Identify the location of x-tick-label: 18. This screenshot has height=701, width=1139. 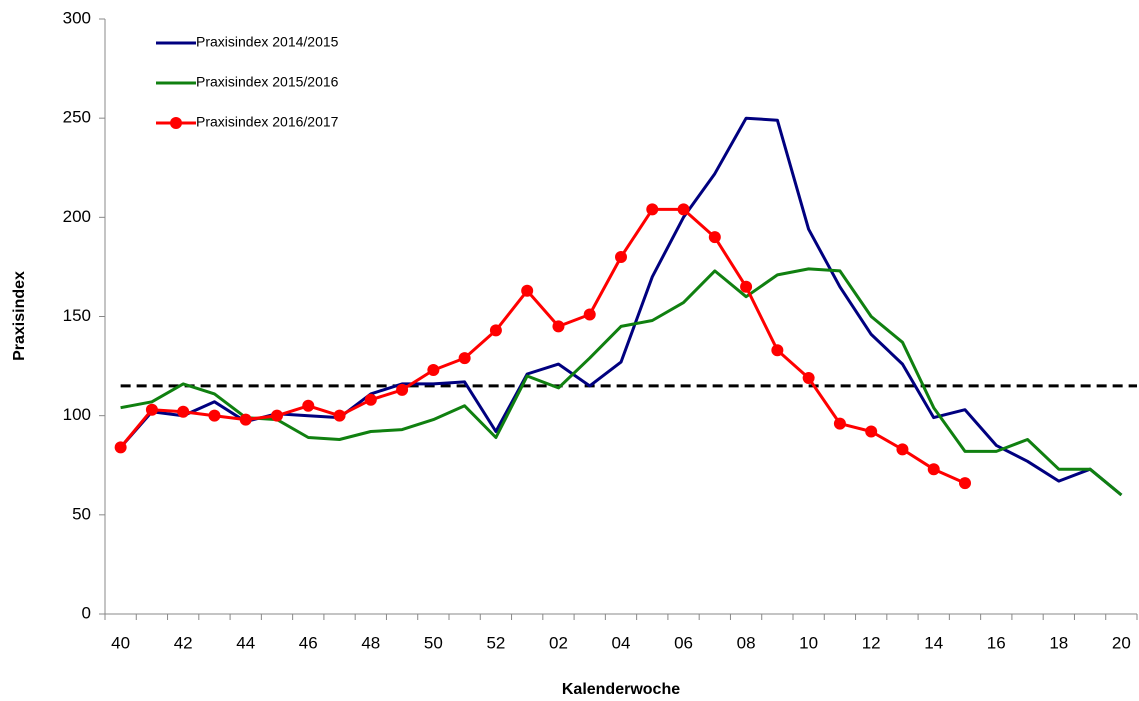
(1058, 642).